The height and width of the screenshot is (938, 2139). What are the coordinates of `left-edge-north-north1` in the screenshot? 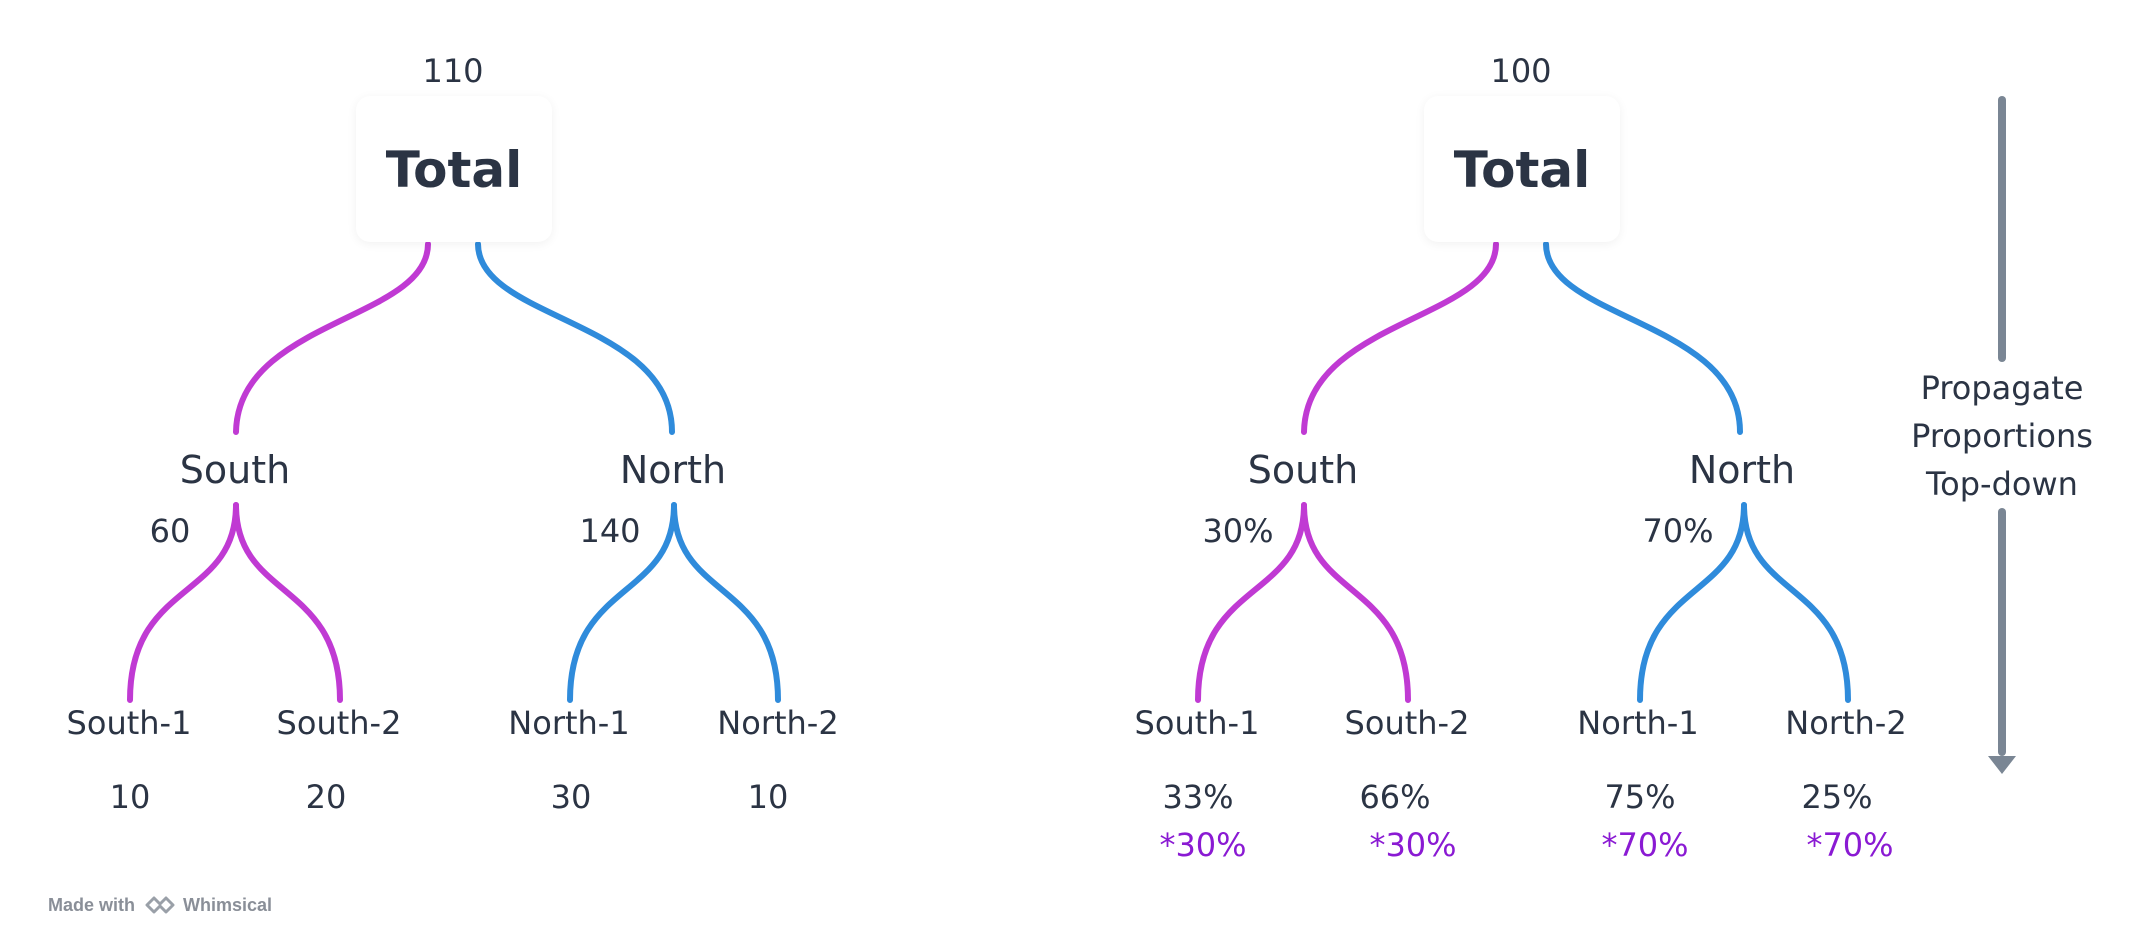 It's located at (622, 602).